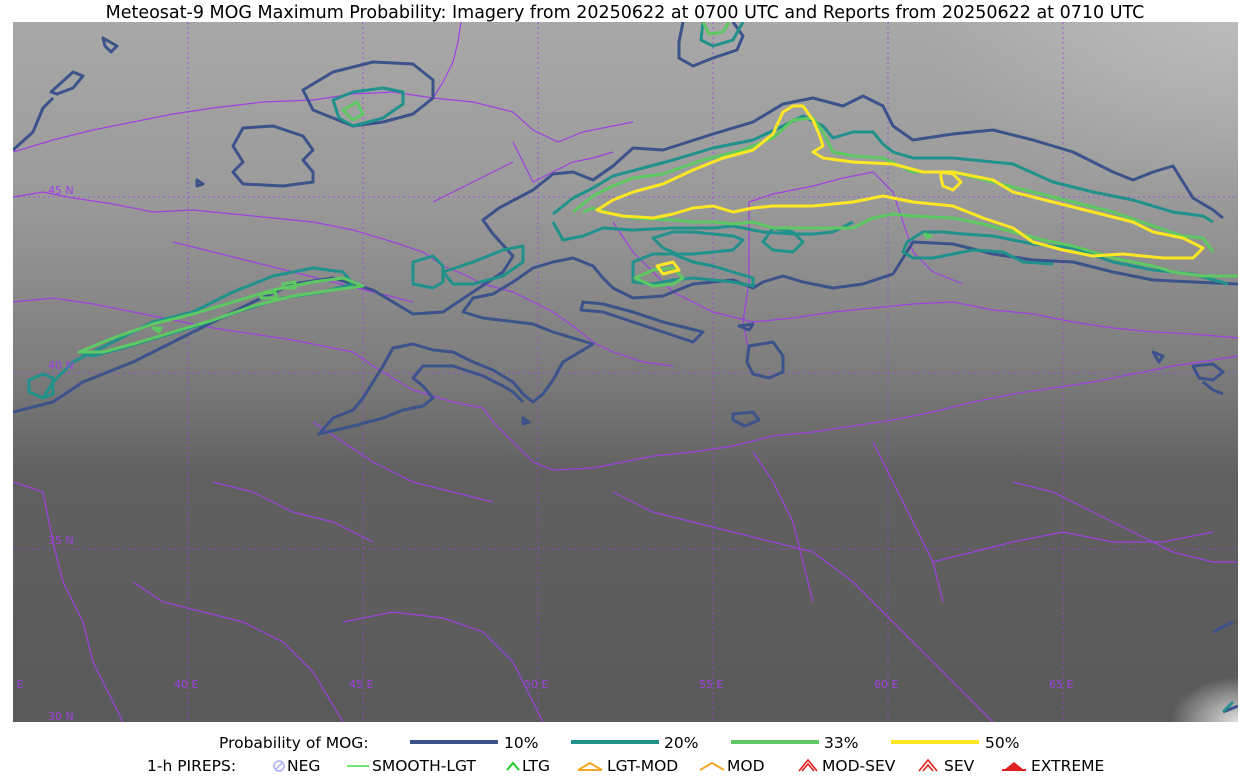 The width and height of the screenshot is (1250, 782). Describe the element at coordinates (61, 453) in the screenshot. I see `latitude-labels: 45 N 40 N 35 N 30 N` at that location.